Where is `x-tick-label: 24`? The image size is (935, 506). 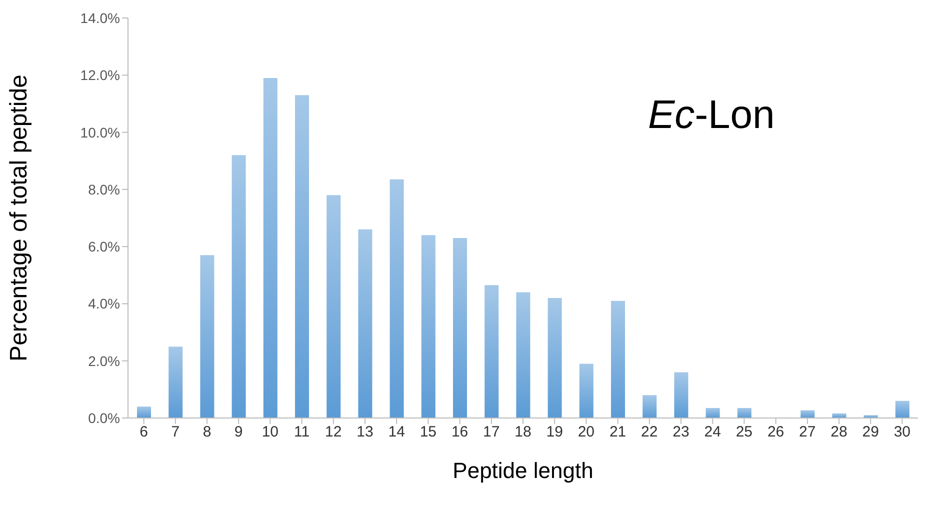 x-tick-label: 24 is located at coordinates (712, 432).